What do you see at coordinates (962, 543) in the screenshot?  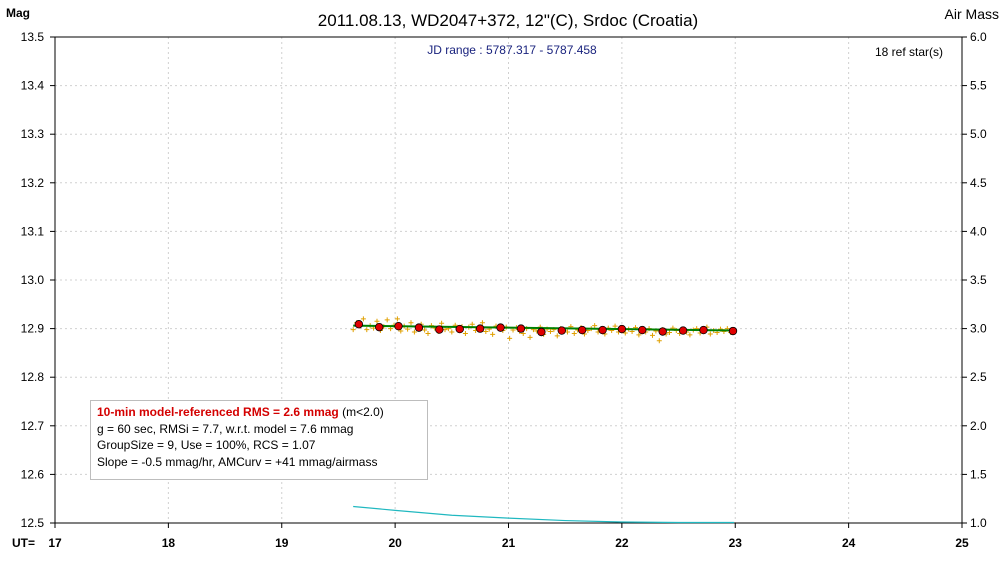 I see `x-tick-label: 25` at bounding box center [962, 543].